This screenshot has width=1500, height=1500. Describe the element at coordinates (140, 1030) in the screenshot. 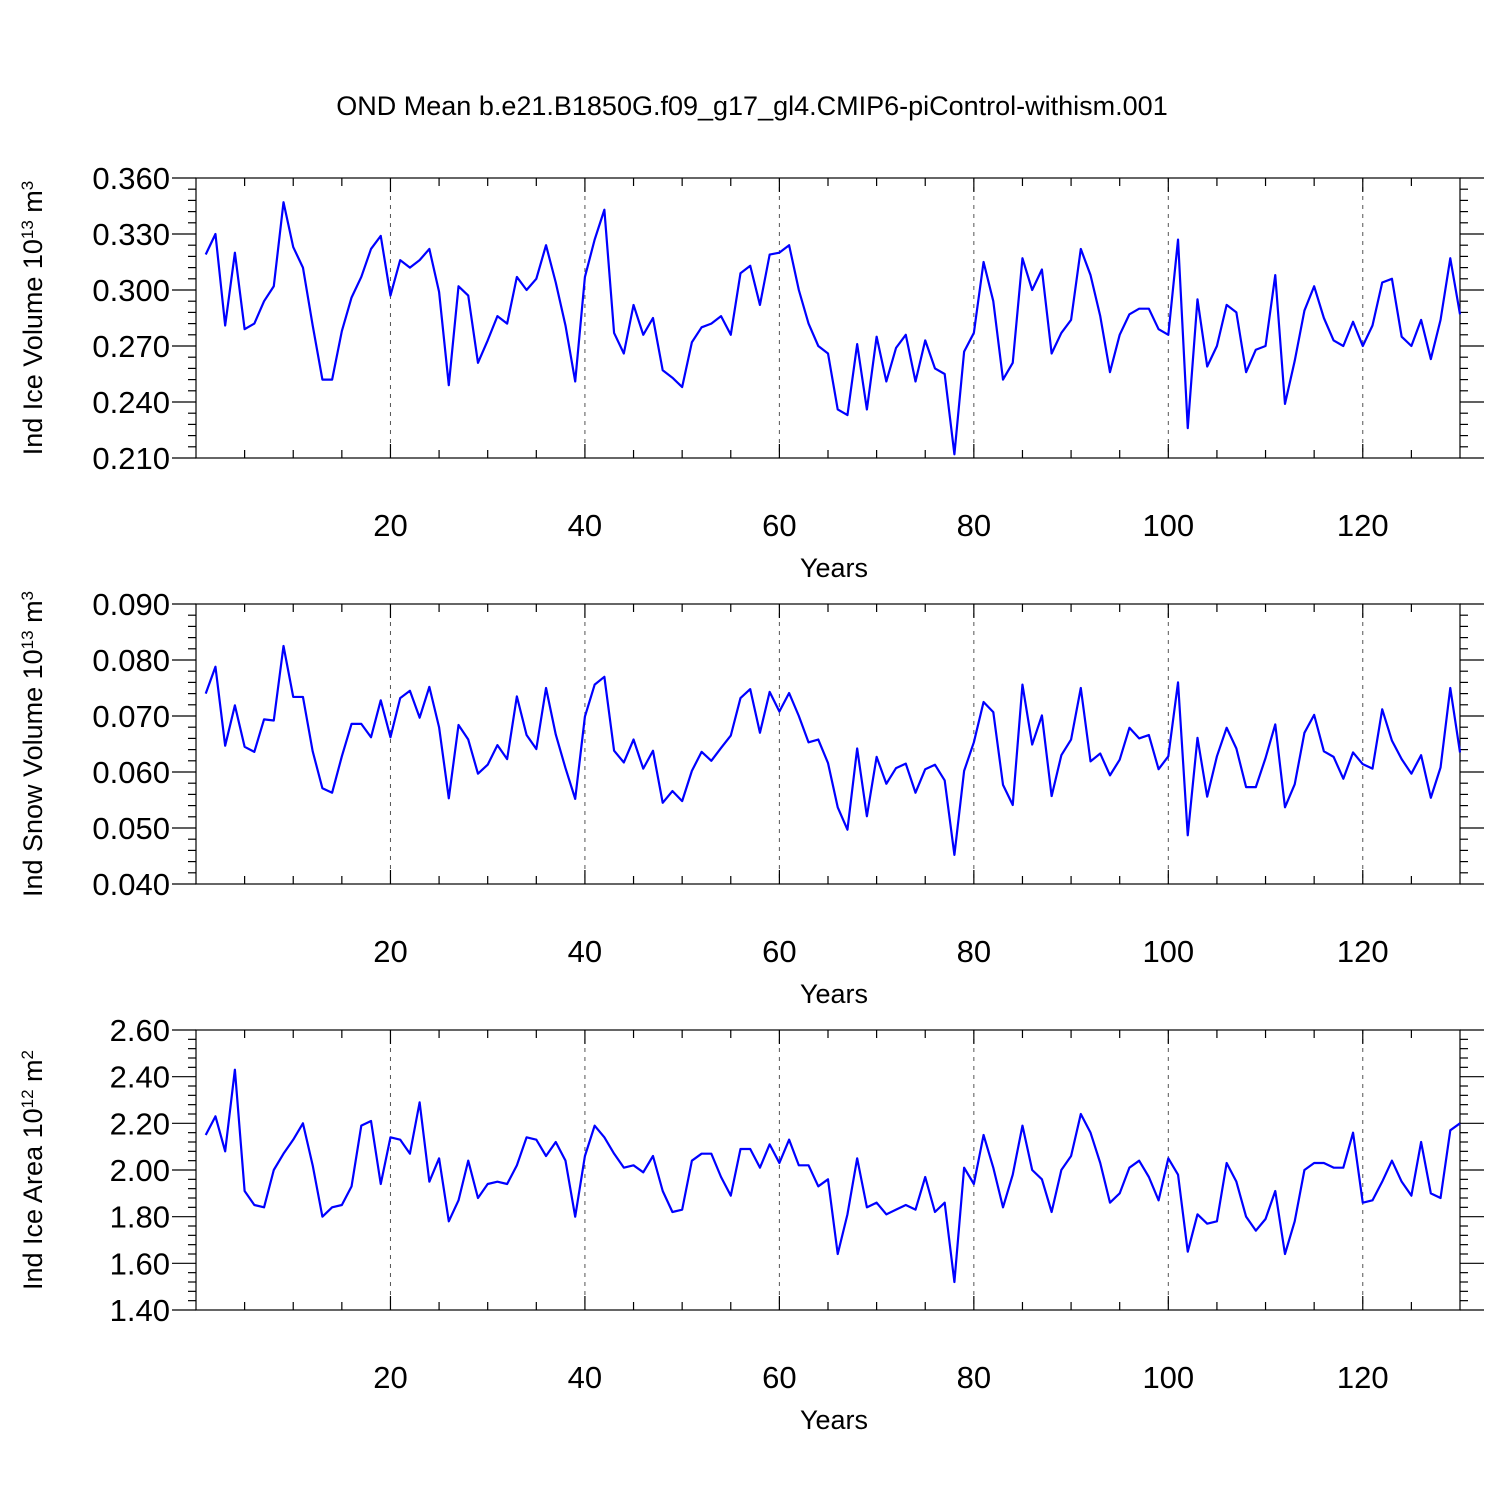

I see `y-tick-label: 2.60` at that location.